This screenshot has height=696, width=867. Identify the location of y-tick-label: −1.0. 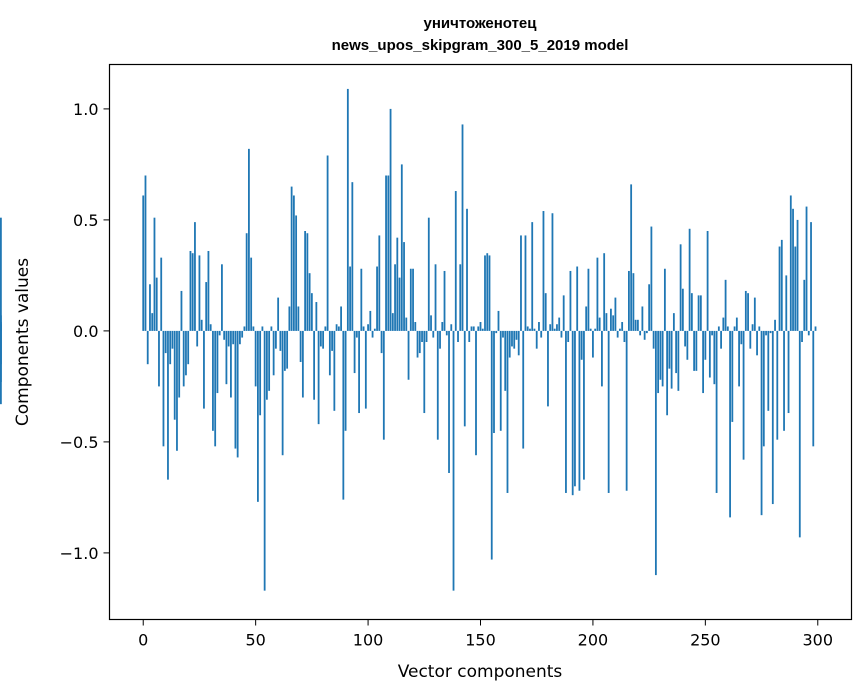
(79, 553).